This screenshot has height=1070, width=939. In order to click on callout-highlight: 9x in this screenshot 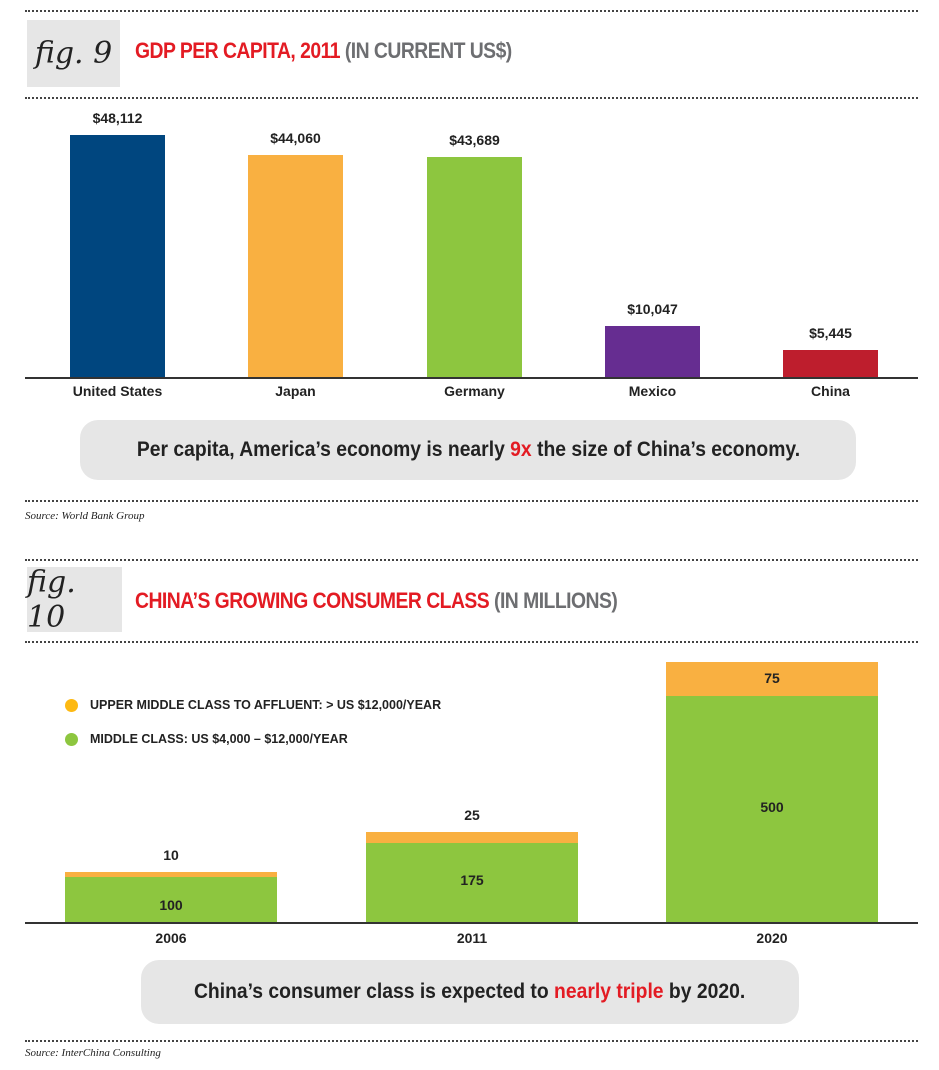, I will do `click(520, 449)`.